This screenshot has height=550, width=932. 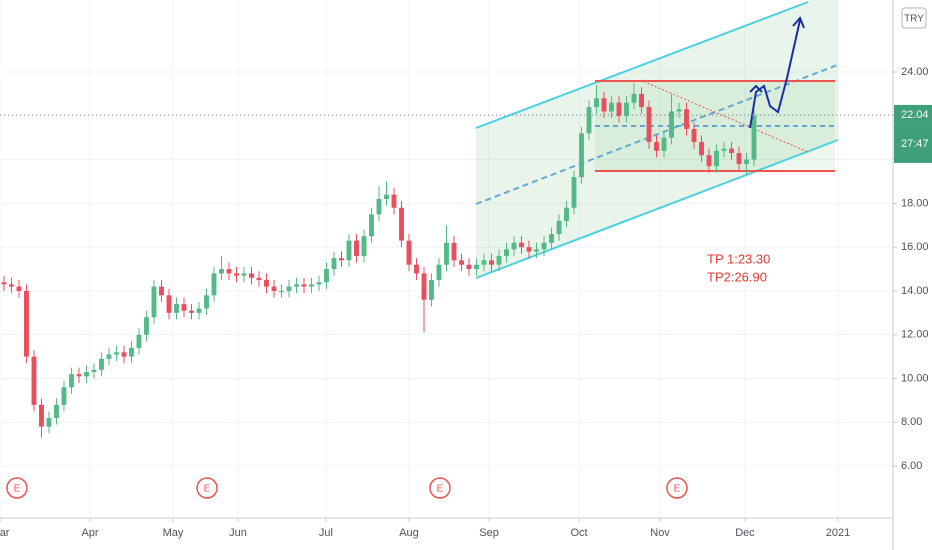 I want to click on y-tick-label: 10.00, so click(x=915, y=378).